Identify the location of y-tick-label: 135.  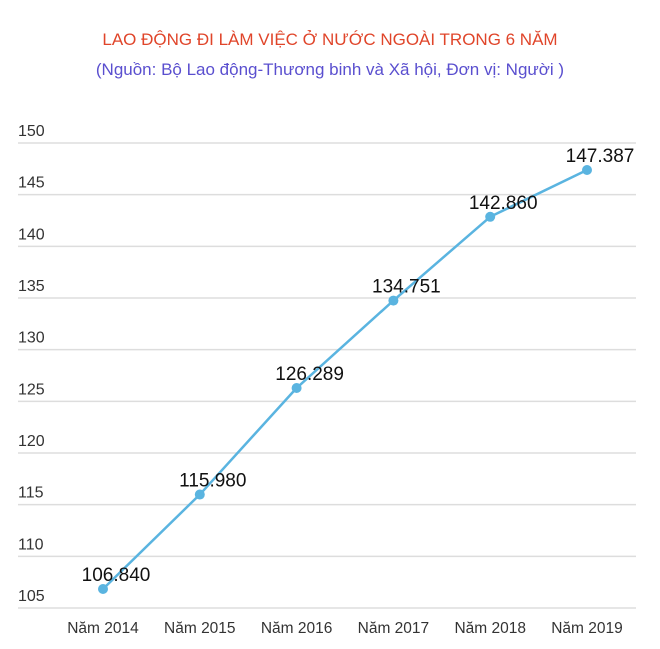
(31, 286).